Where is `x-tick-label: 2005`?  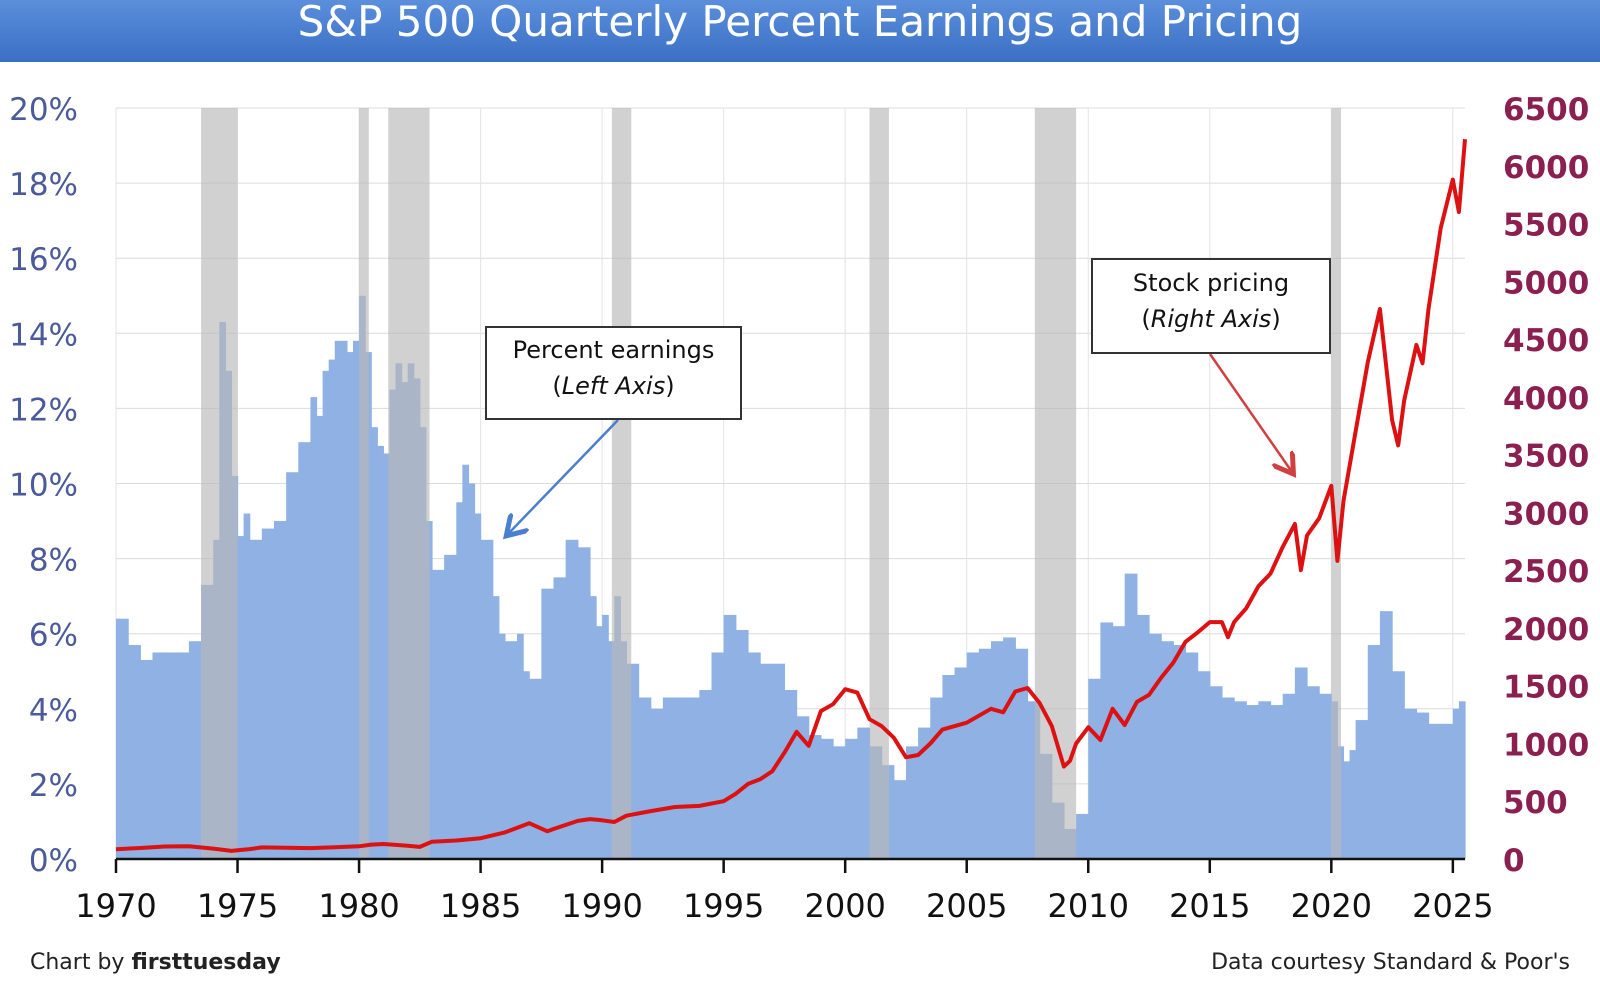 x-tick-label: 2005 is located at coordinates (966, 906).